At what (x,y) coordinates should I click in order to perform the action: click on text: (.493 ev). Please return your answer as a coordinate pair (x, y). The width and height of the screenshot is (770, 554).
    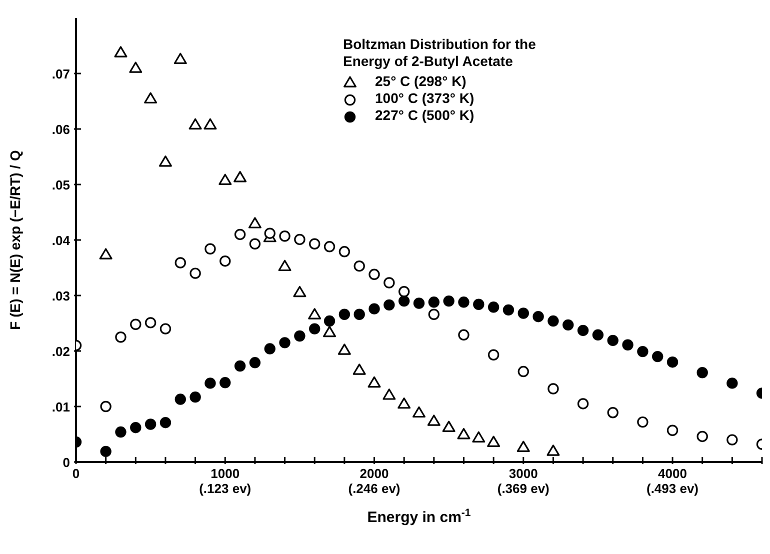
    Looking at the image, I should click on (672, 488).